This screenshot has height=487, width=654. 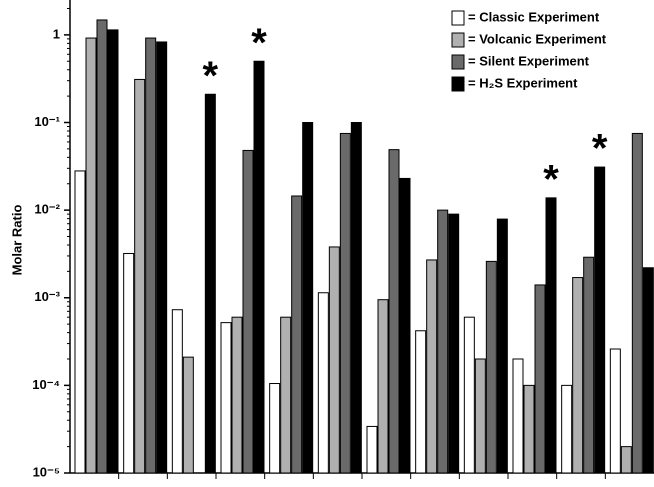 I want to click on y-tick-label: 10⁻³, so click(x=47, y=296).